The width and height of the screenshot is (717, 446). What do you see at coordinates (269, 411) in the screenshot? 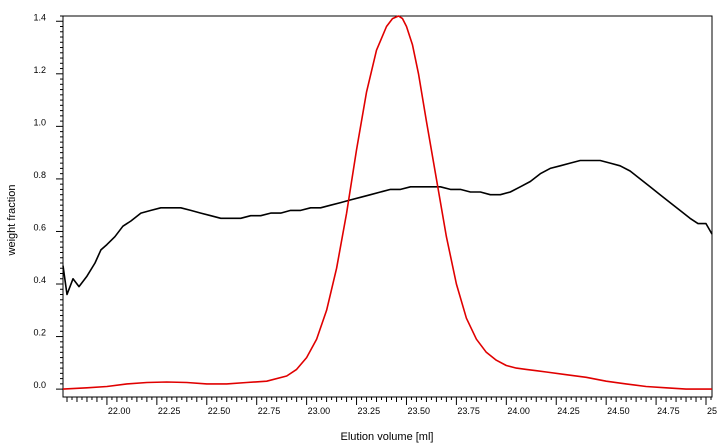
I see `x-tick-label: 22.75` at bounding box center [269, 411].